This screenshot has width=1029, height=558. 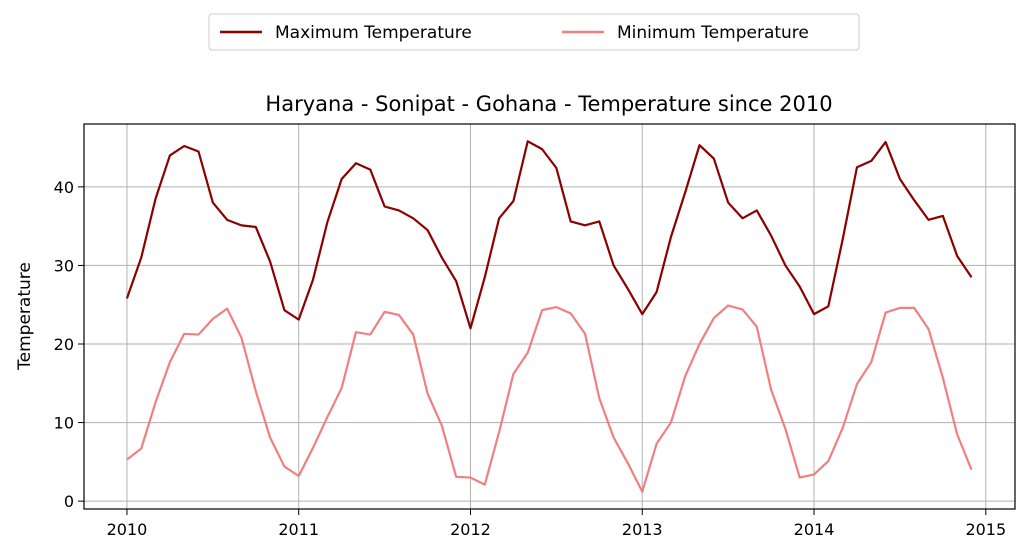 What do you see at coordinates (64, 265) in the screenshot?
I see `y-tick-label: 30` at bounding box center [64, 265].